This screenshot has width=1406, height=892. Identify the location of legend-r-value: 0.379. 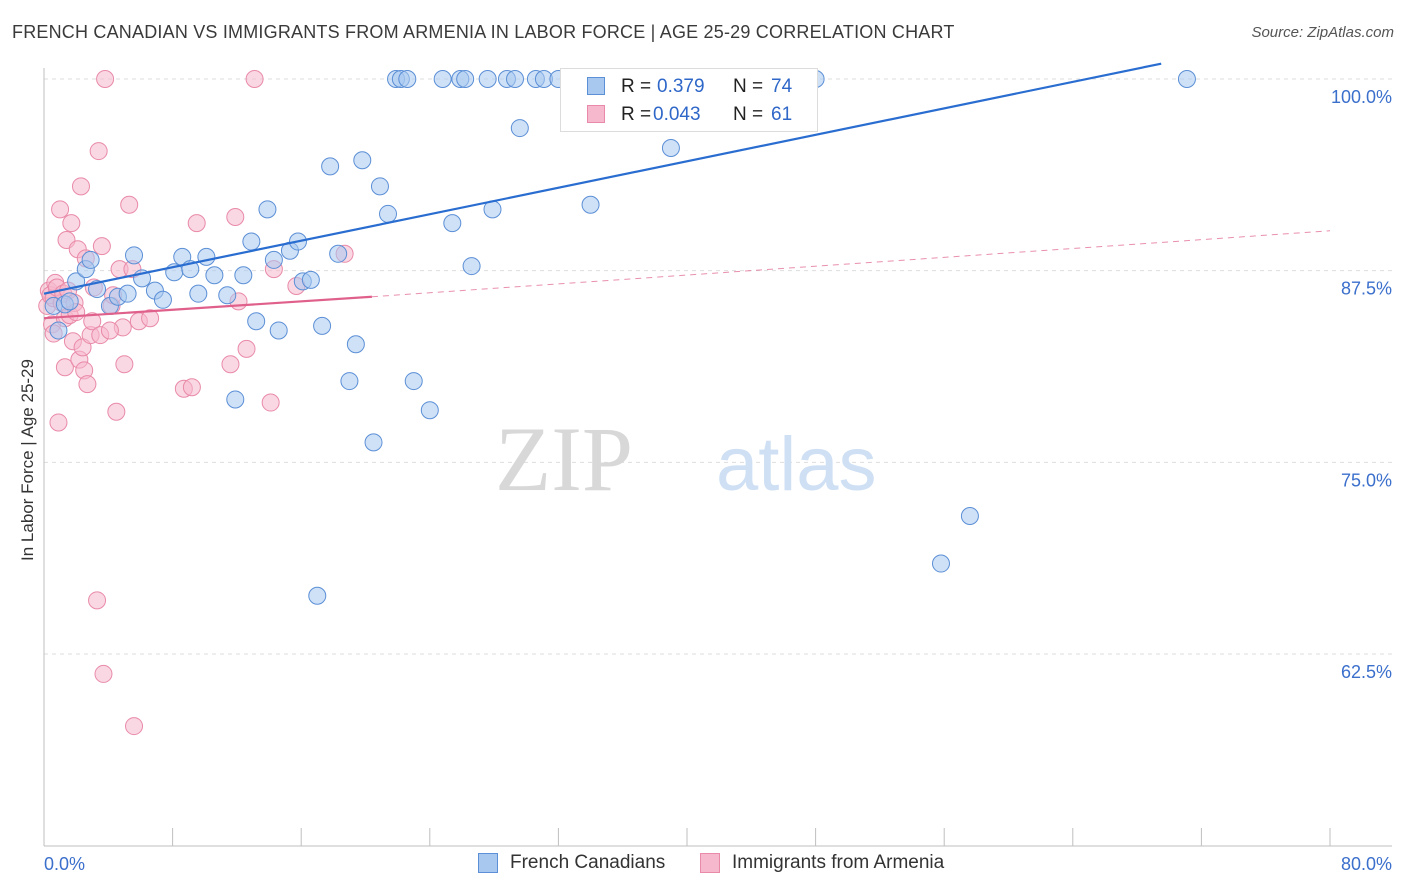
(681, 86).